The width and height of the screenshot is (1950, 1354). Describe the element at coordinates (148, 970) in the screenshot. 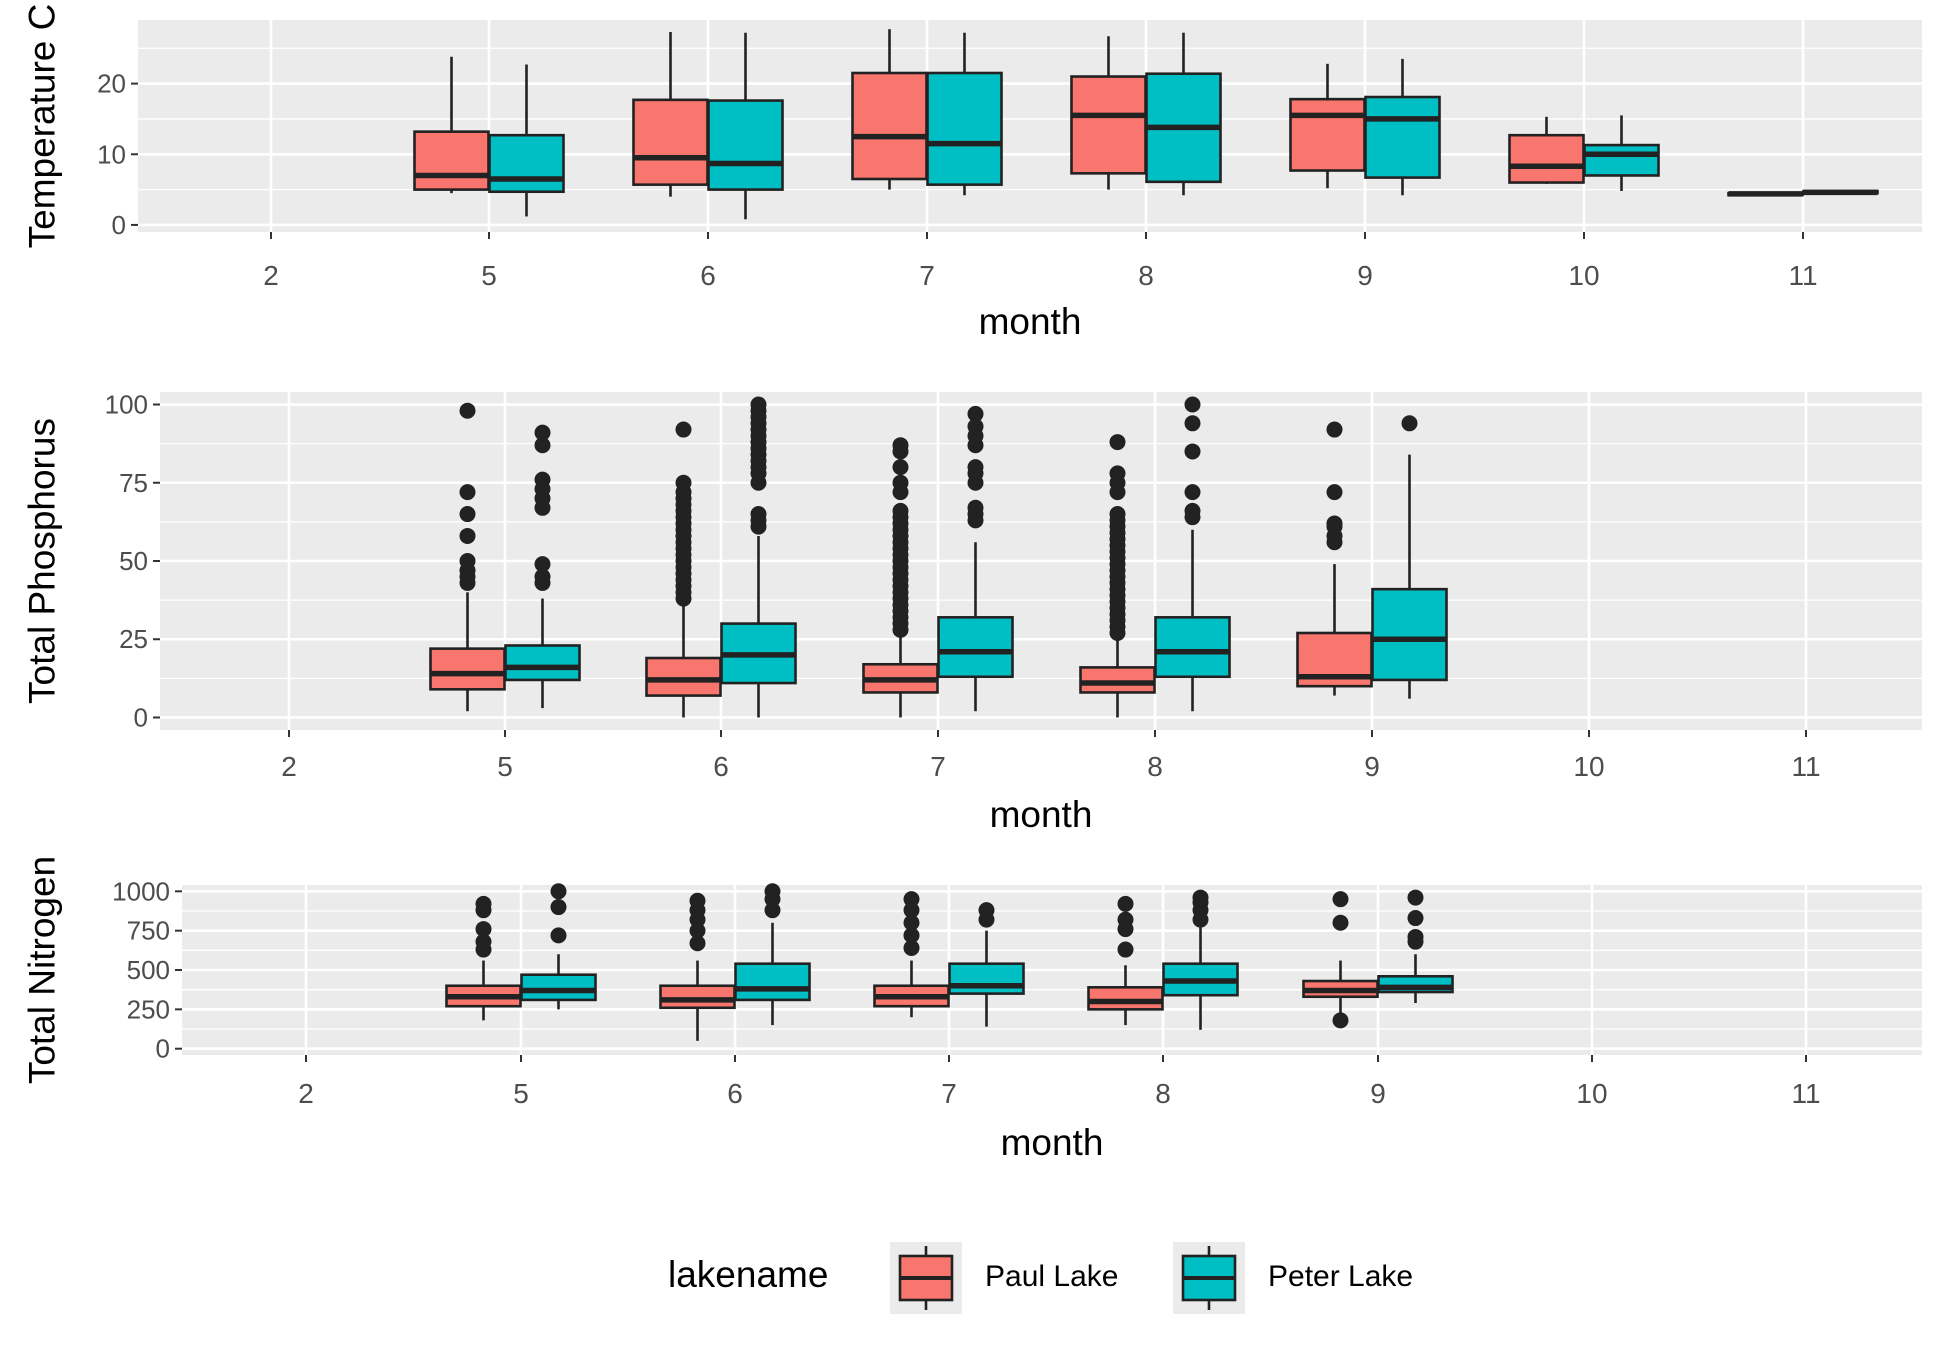

I see `y-tick-label: 500` at that location.